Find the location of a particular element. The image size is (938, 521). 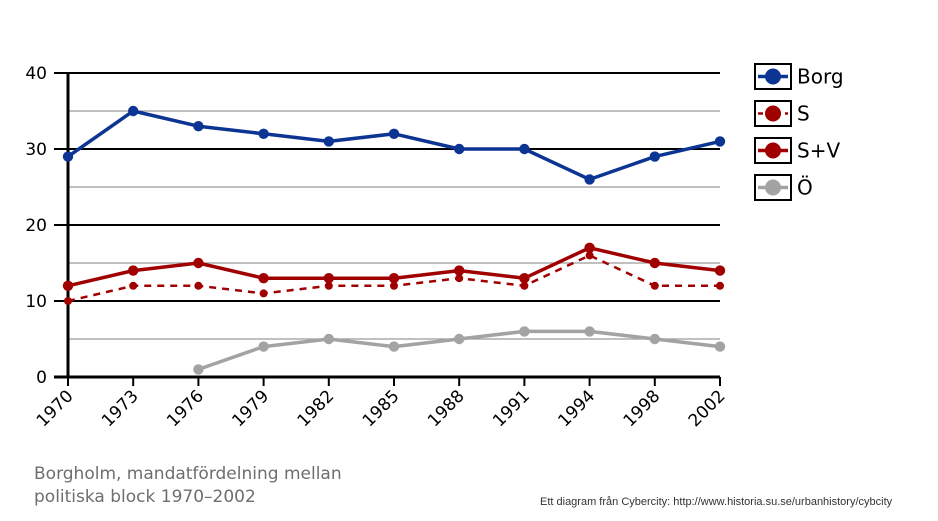

y-tick-label: 30 is located at coordinates (36, 150).